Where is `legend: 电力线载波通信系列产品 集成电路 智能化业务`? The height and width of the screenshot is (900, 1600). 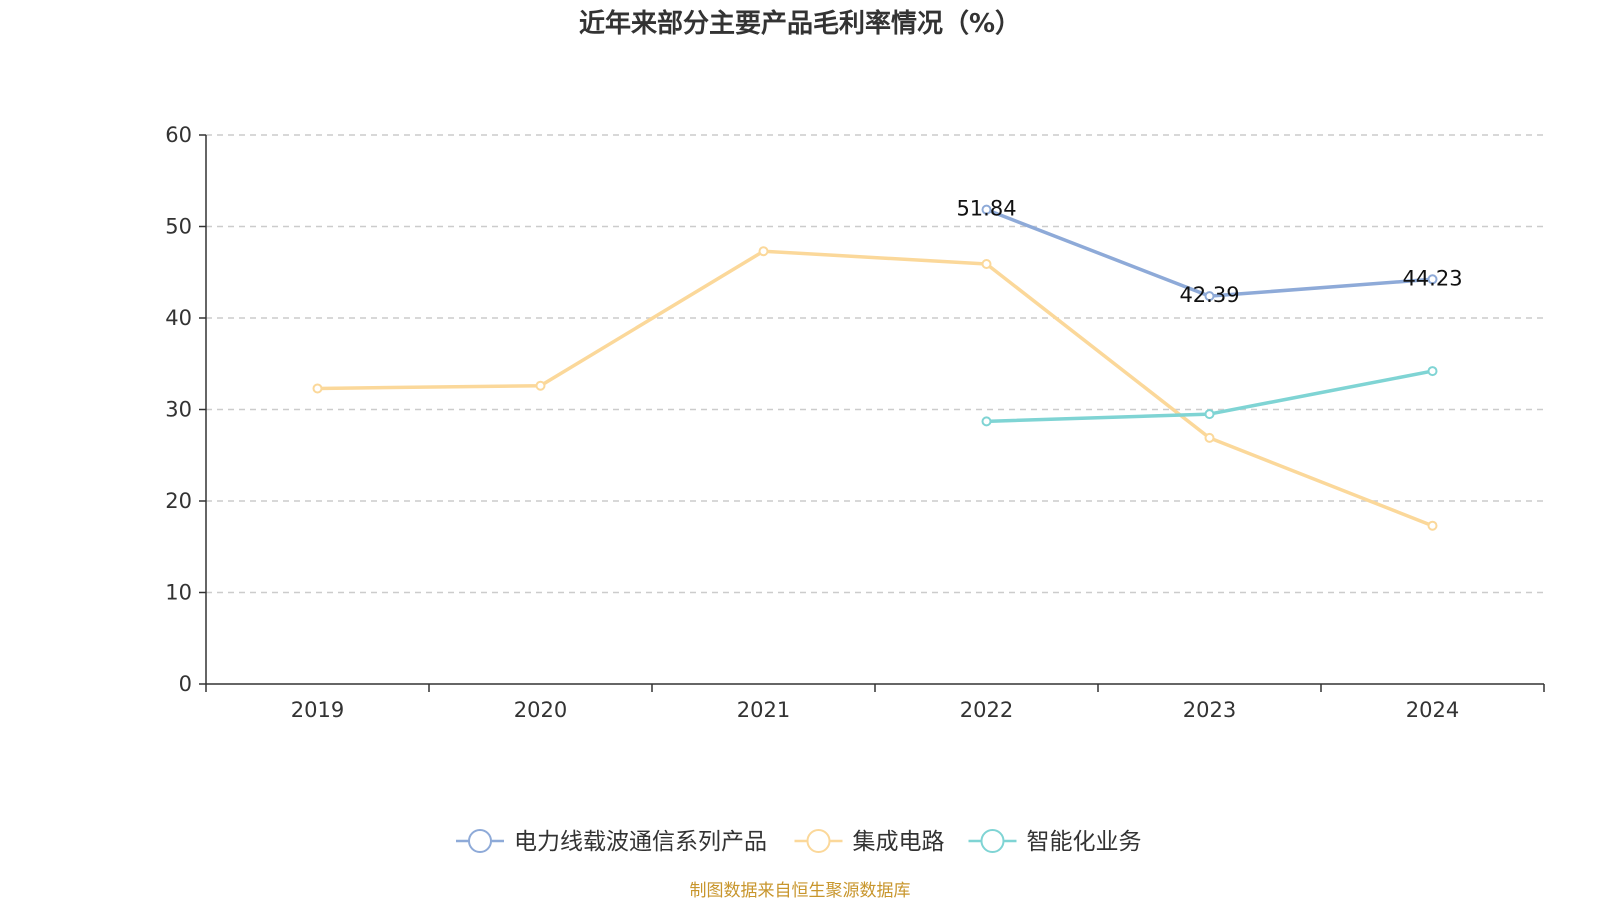 legend: 电力线载波通信系列产品 集成电路 智能化业务 is located at coordinates (799, 842).